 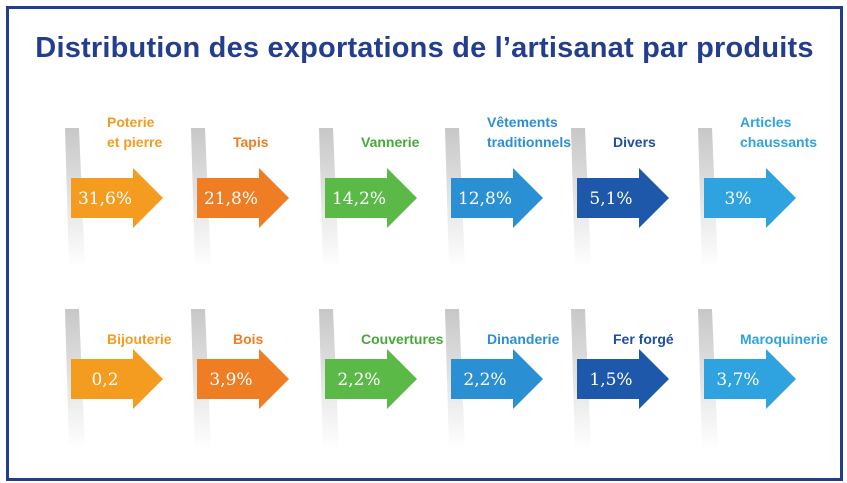 What do you see at coordinates (248, 339) in the screenshot?
I see `category-label: Bois` at bounding box center [248, 339].